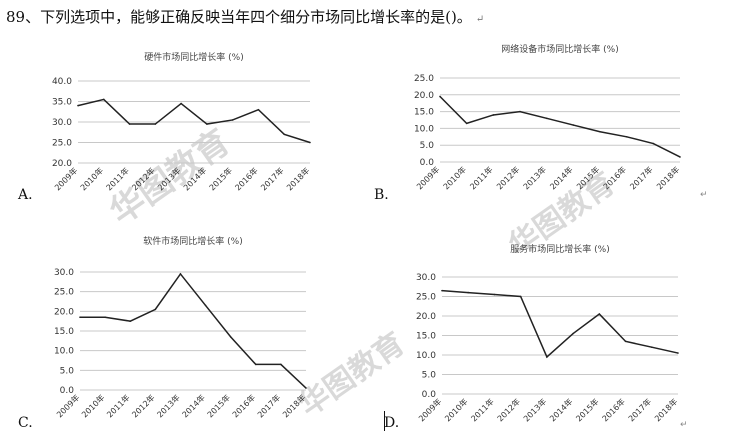 The image size is (737, 448). Describe the element at coordinates (62, 103) in the screenshot. I see `y-tick-label: 35.0` at that location.